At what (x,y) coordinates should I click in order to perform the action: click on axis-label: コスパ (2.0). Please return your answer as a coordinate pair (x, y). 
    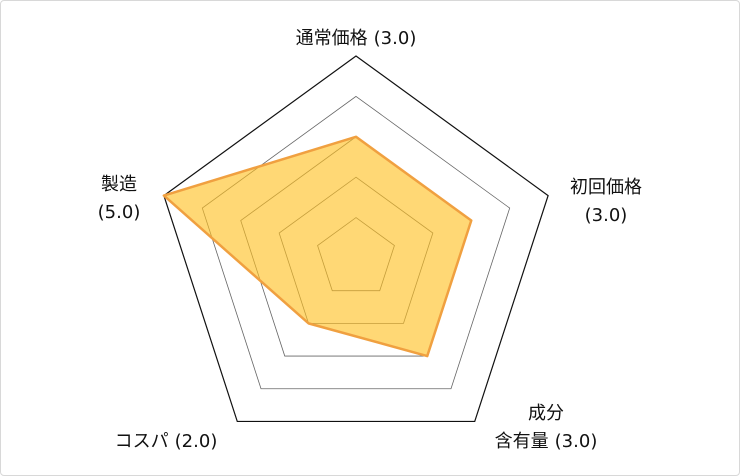
    Looking at the image, I should click on (166, 442).